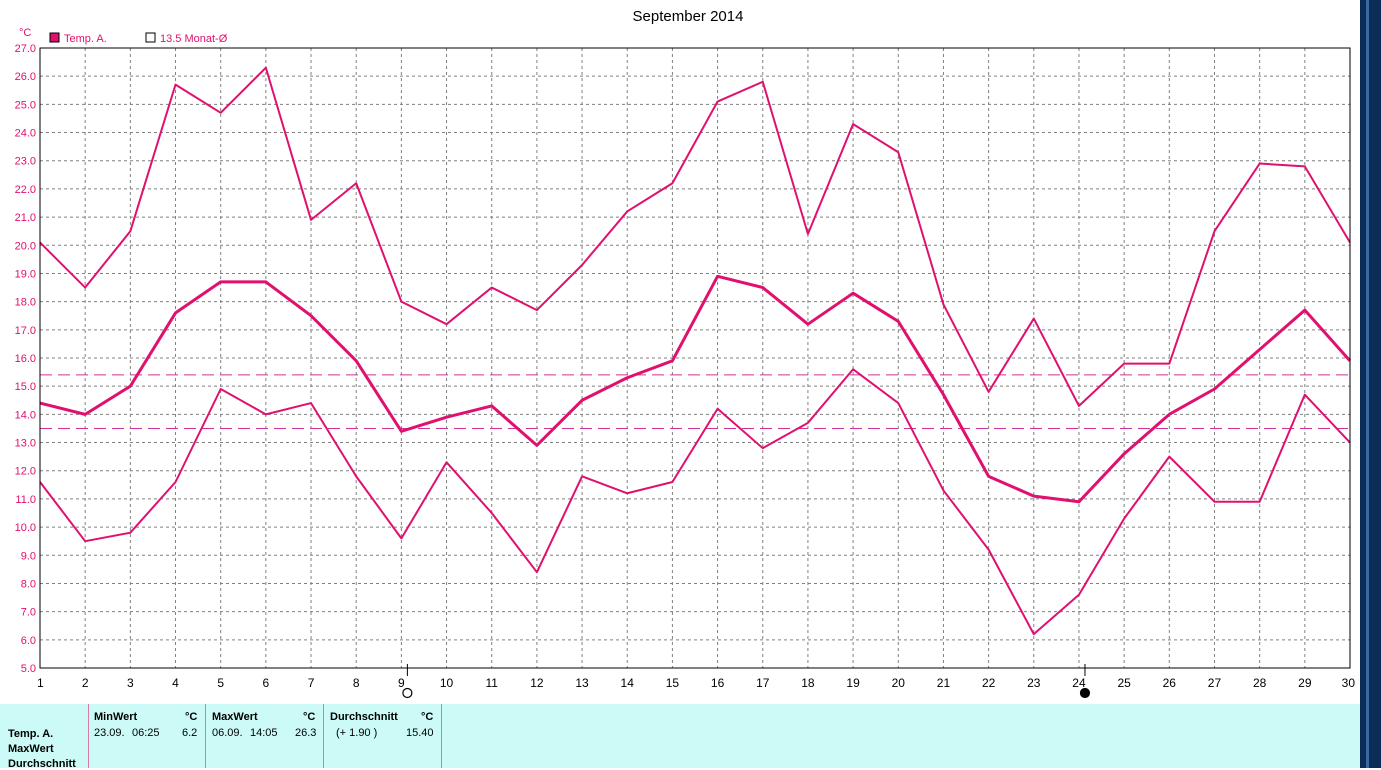 The width and height of the screenshot is (1381, 770). Describe the element at coordinates (28, 669) in the screenshot. I see `y-tick-label: 5.0` at that location.